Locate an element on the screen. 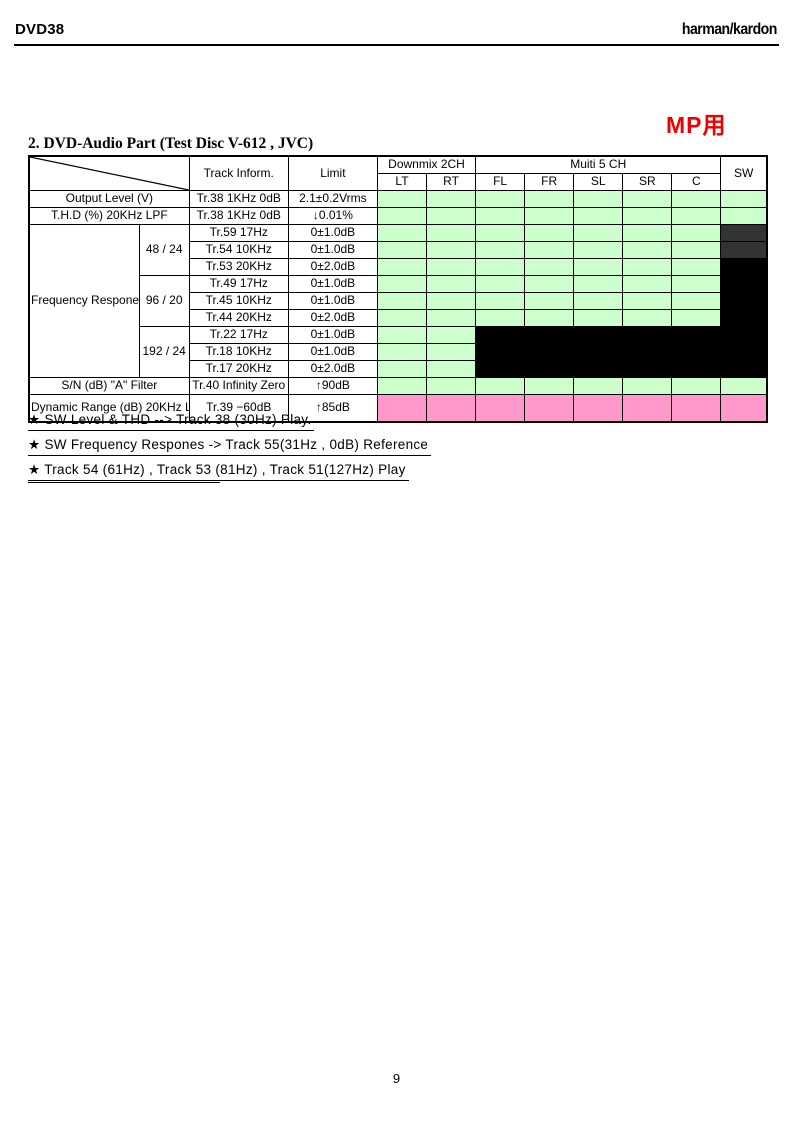  note-extra-underline is located at coordinates (124, 482).